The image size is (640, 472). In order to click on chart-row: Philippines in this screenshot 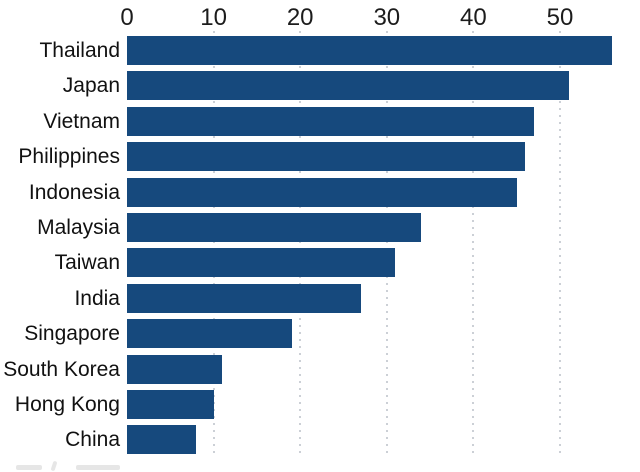, I will do `click(320, 157)`.